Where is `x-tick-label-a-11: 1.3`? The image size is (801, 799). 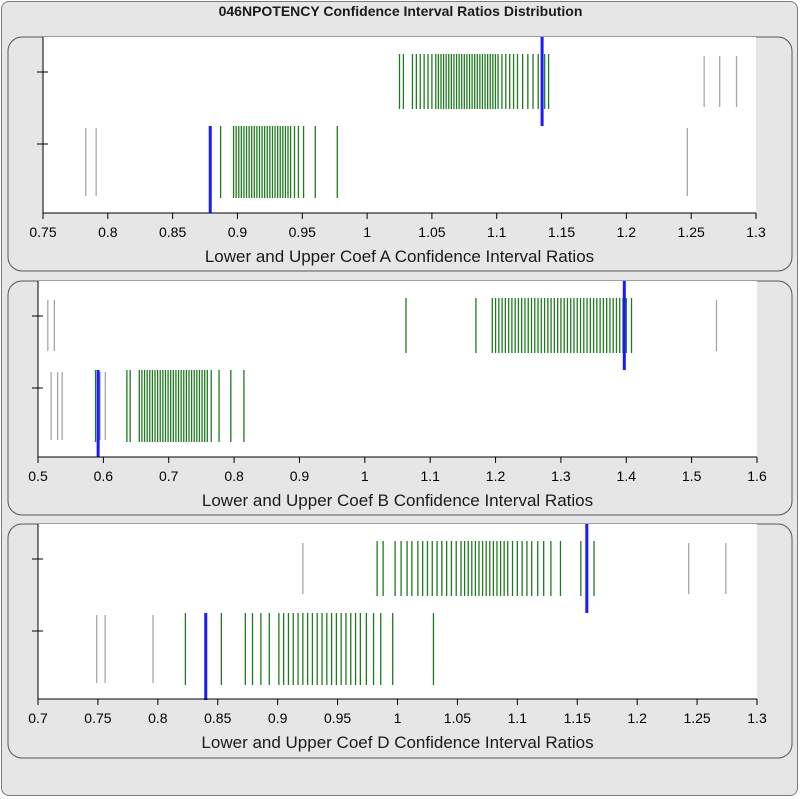
x-tick-label-a-11: 1.3 is located at coordinates (756, 232).